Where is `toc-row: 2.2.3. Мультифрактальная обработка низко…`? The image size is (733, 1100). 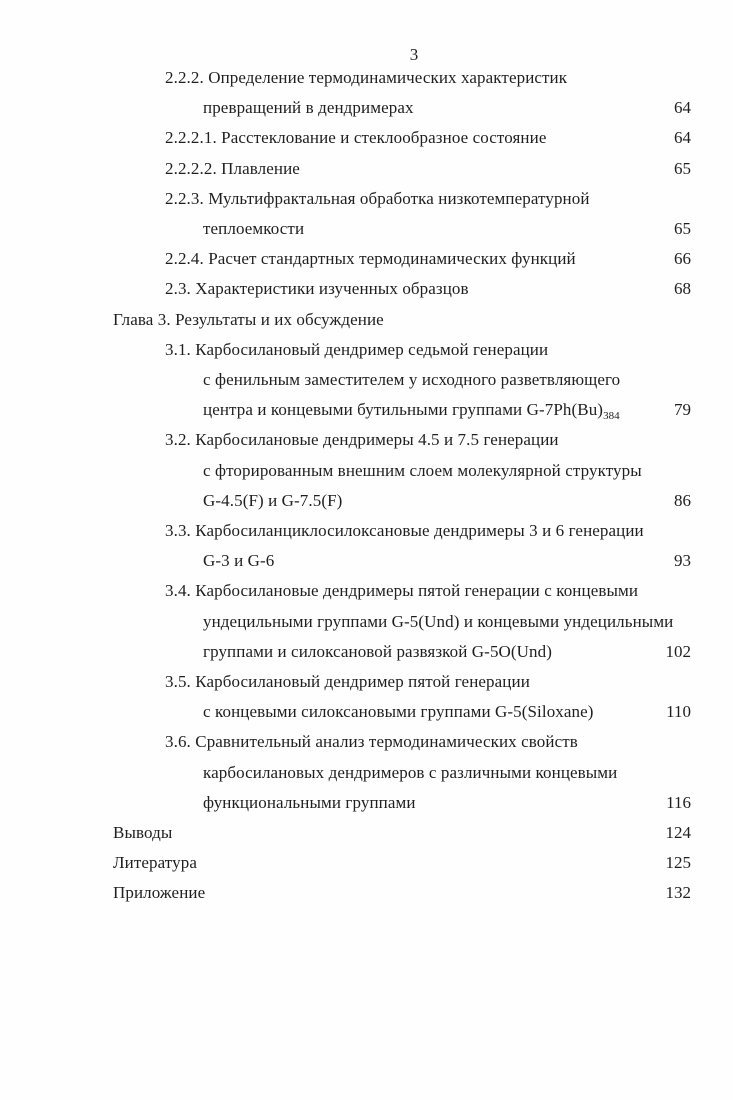 toc-row: 2.2.3. Мультифрактальная обработка низко… is located at coordinates (402, 199).